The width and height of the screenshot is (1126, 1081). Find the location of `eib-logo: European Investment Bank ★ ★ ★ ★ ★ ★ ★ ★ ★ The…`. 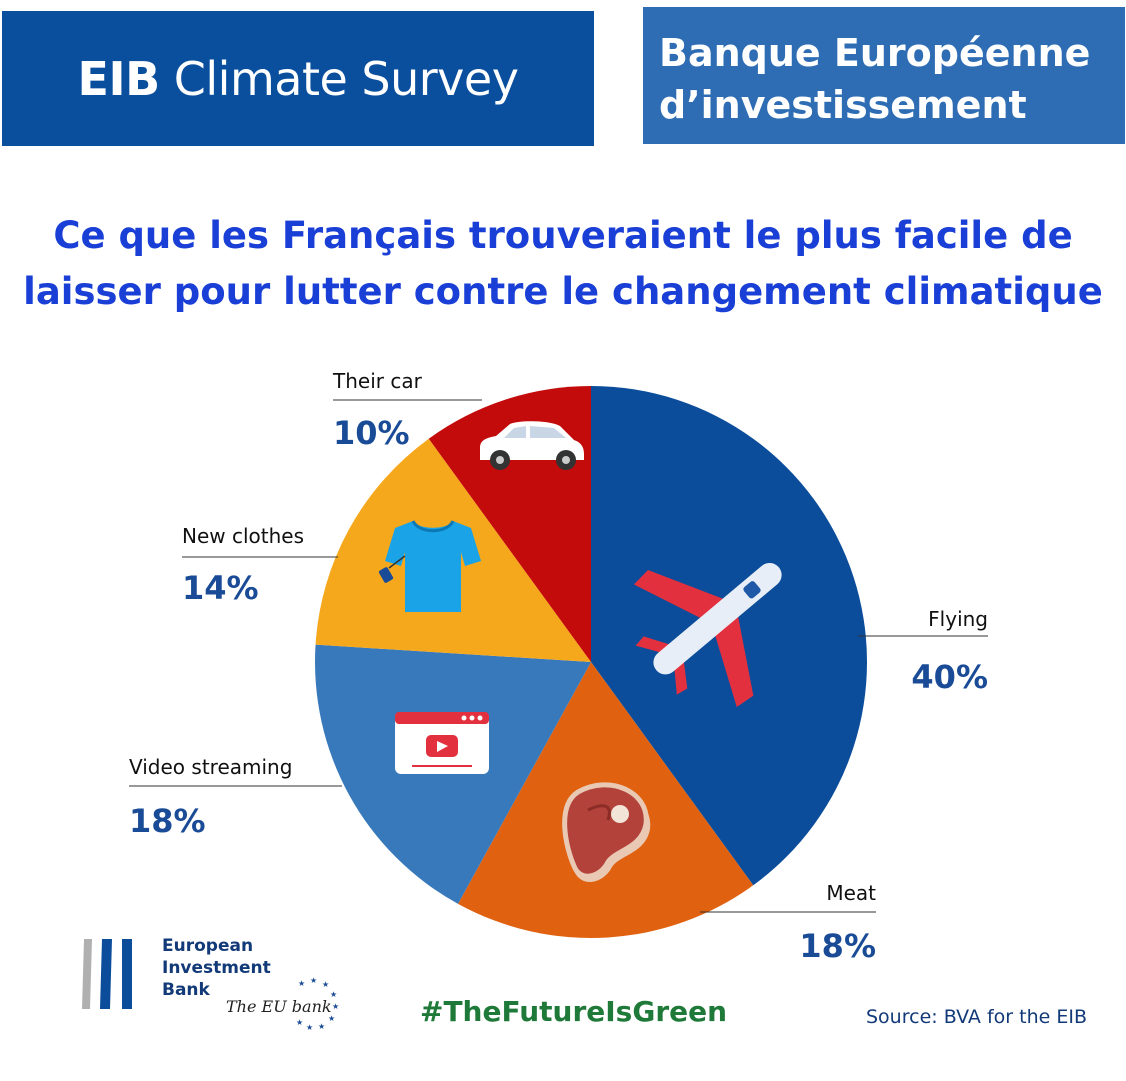

eib-logo: European Investment Bank ★ ★ ★ ★ ★ ★ ★ ★ ★ The… is located at coordinates (215, 985).